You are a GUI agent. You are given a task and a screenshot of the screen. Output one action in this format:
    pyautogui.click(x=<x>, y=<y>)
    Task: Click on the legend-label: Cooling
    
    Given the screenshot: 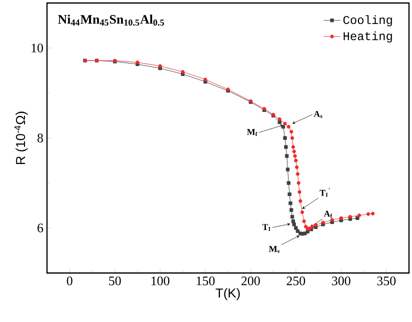 What is the action you would take?
    pyautogui.click(x=367, y=20)
    